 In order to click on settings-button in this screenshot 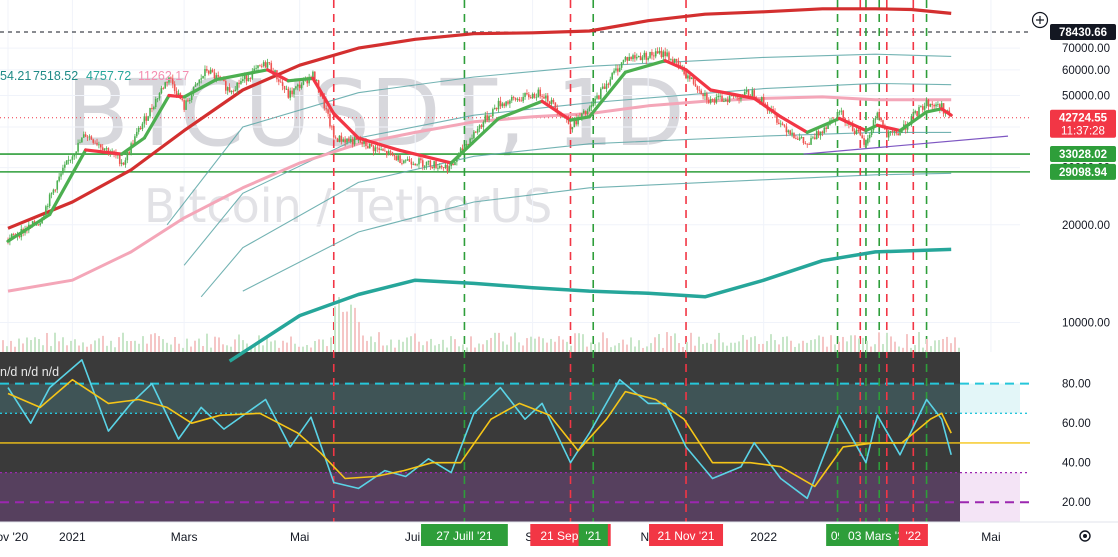, I will do `click(1085, 536)`.